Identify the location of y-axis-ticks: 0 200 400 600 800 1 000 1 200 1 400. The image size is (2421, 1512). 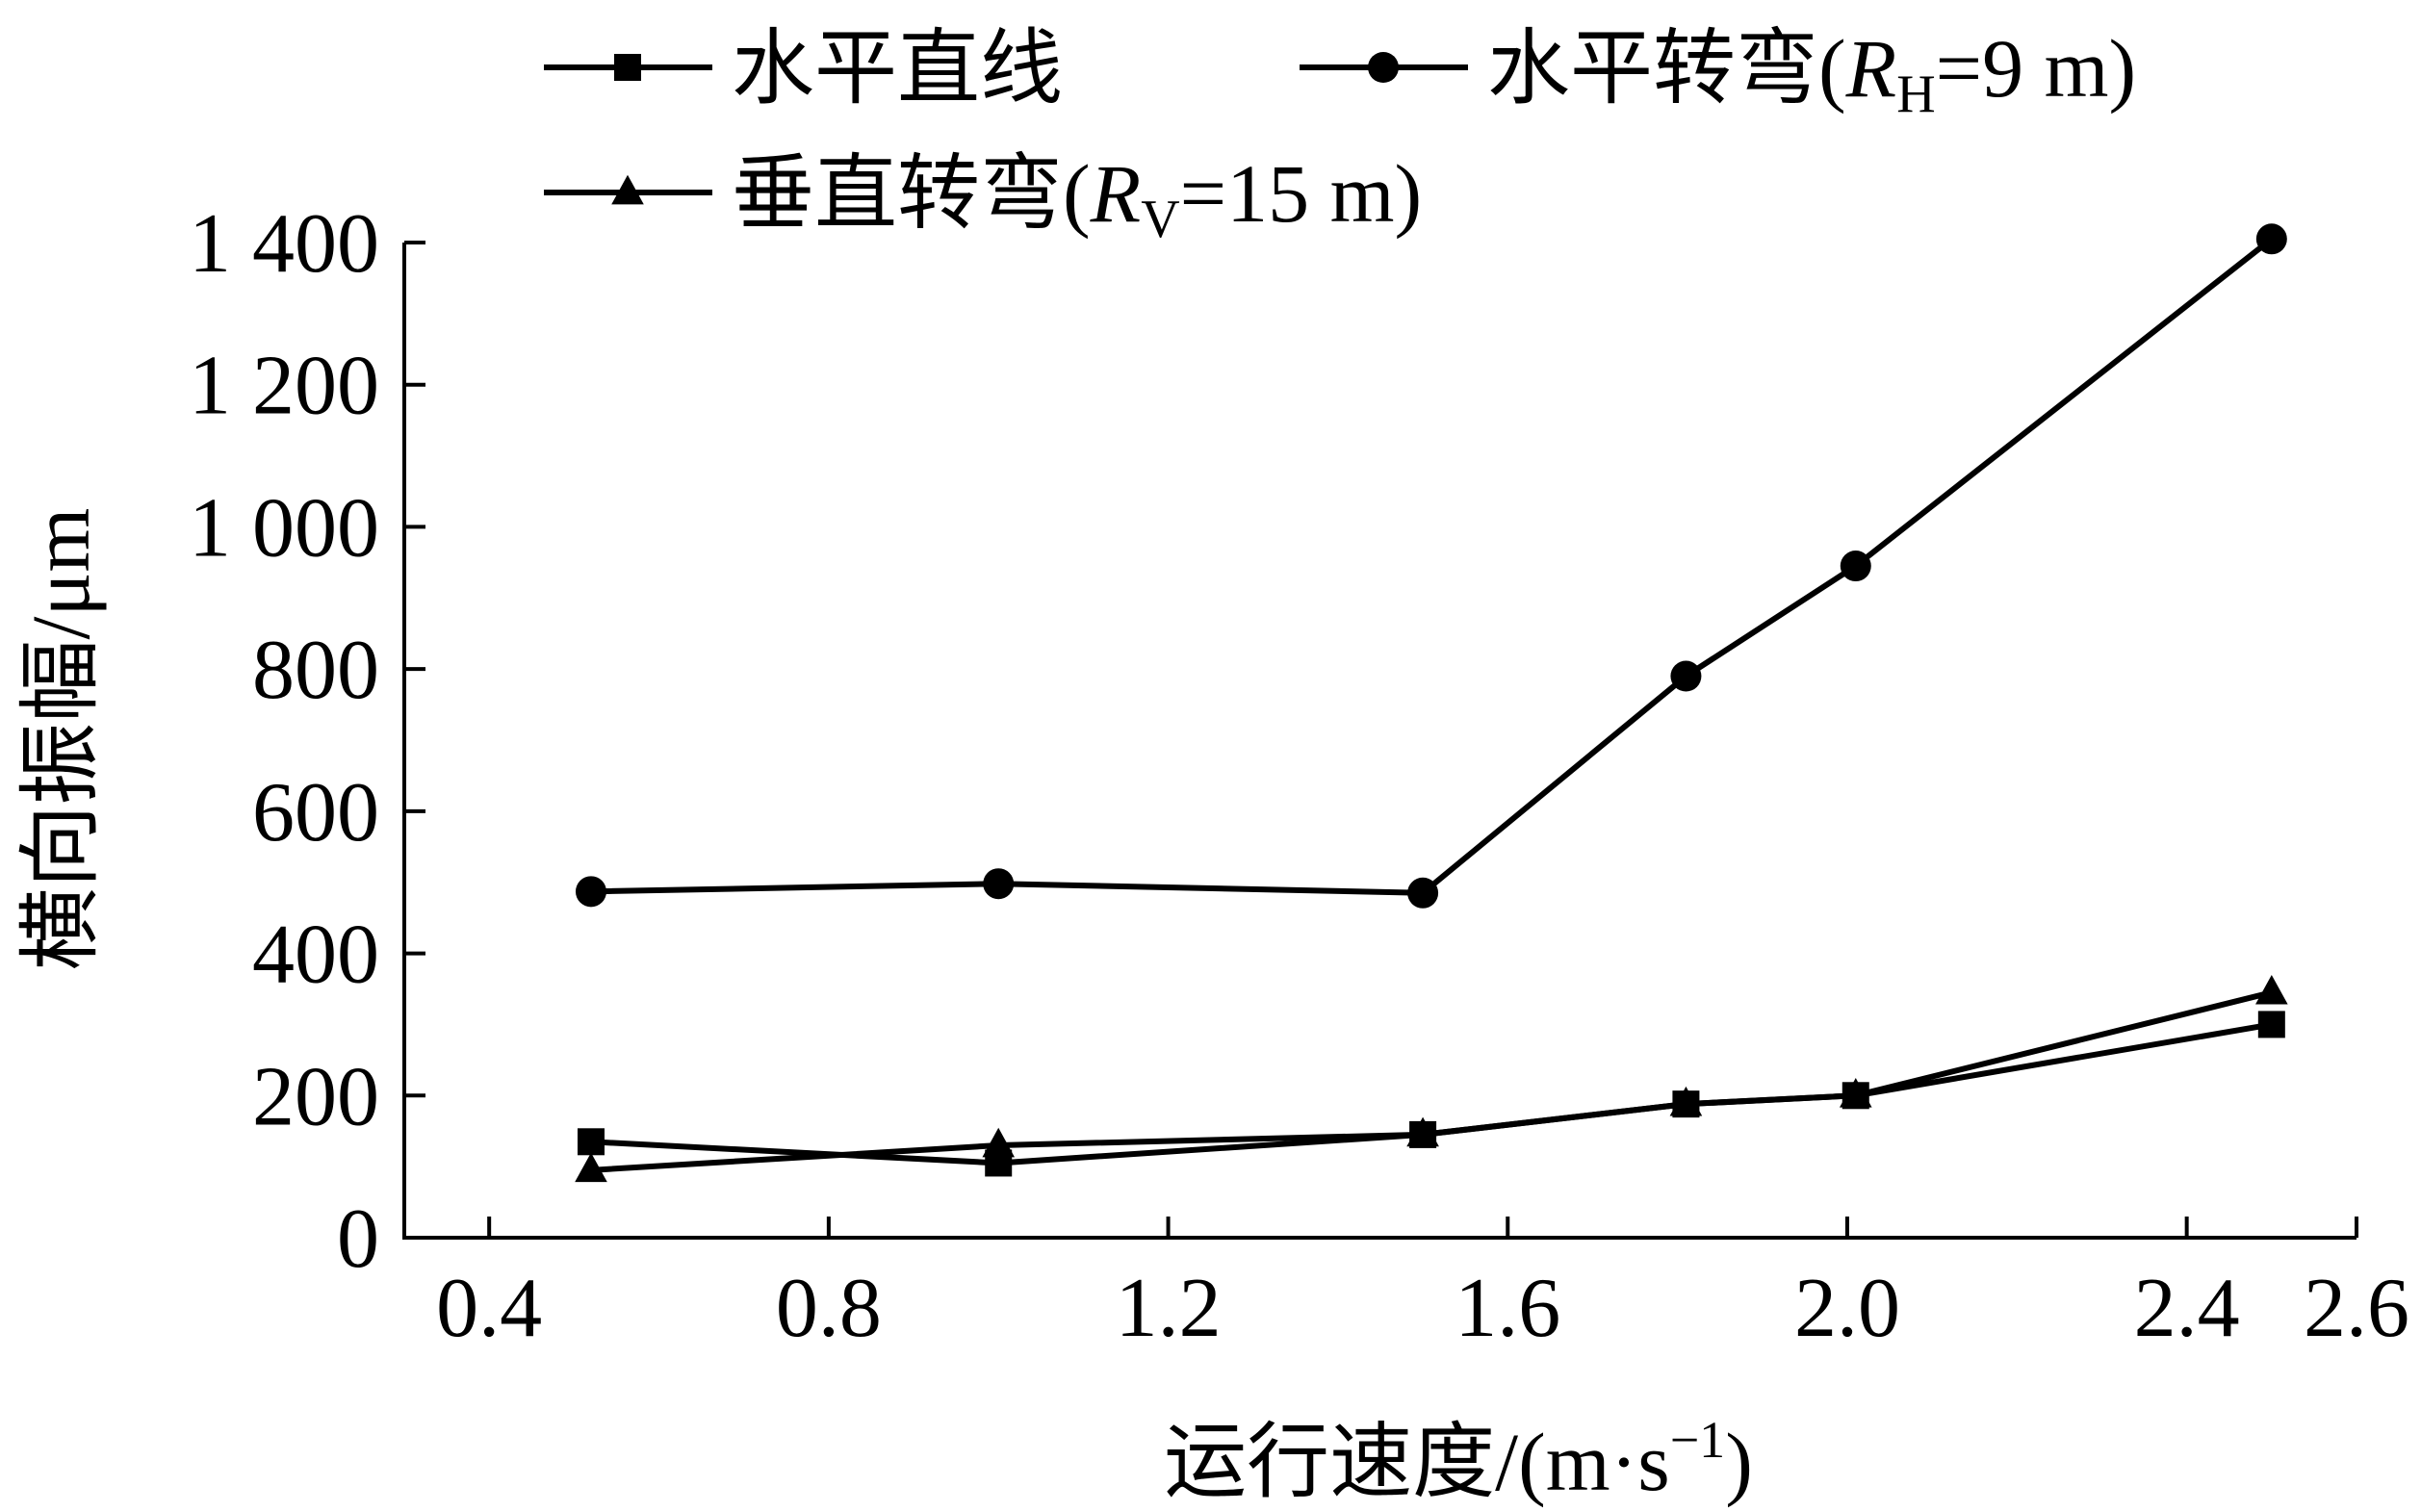
(307, 741).